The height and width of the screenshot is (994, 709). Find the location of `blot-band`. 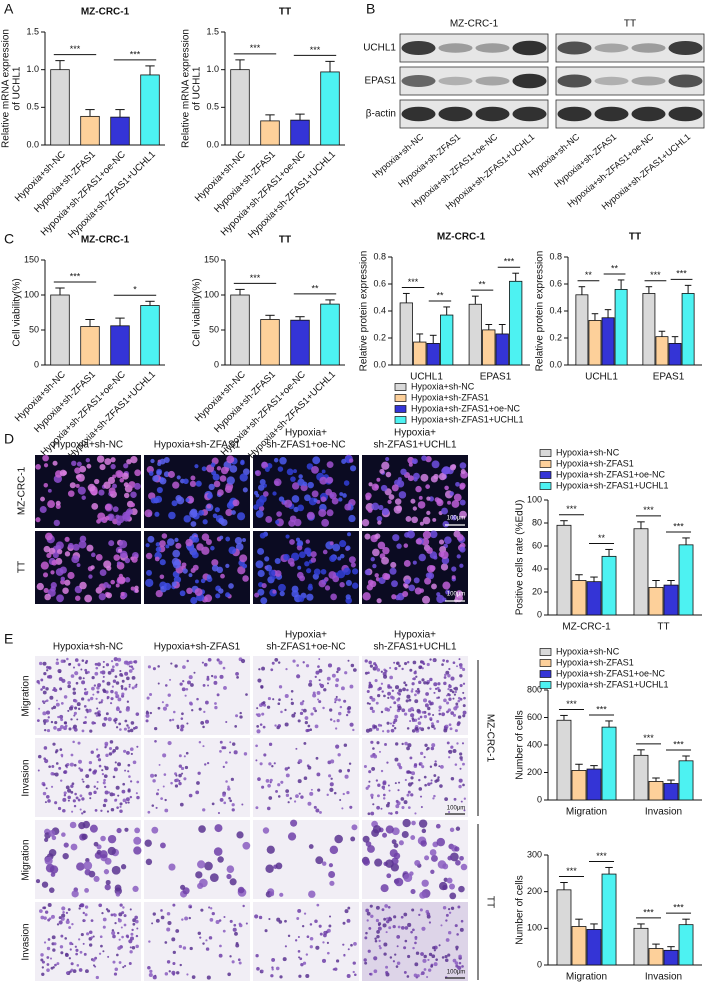

blot-band is located at coordinates (685, 48).